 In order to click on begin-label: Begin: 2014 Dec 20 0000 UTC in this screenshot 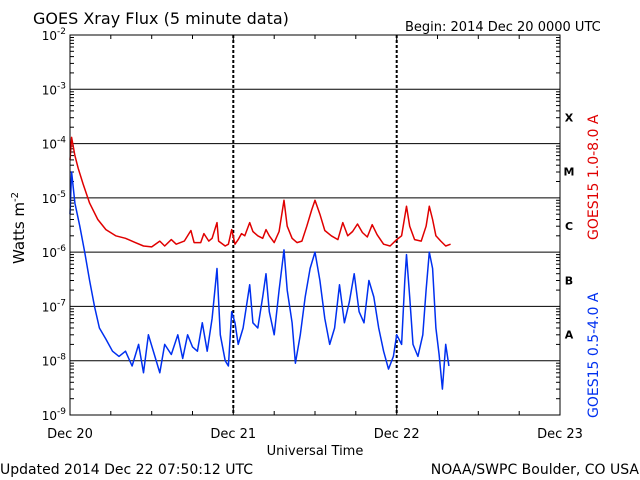, I will do `click(503, 27)`.